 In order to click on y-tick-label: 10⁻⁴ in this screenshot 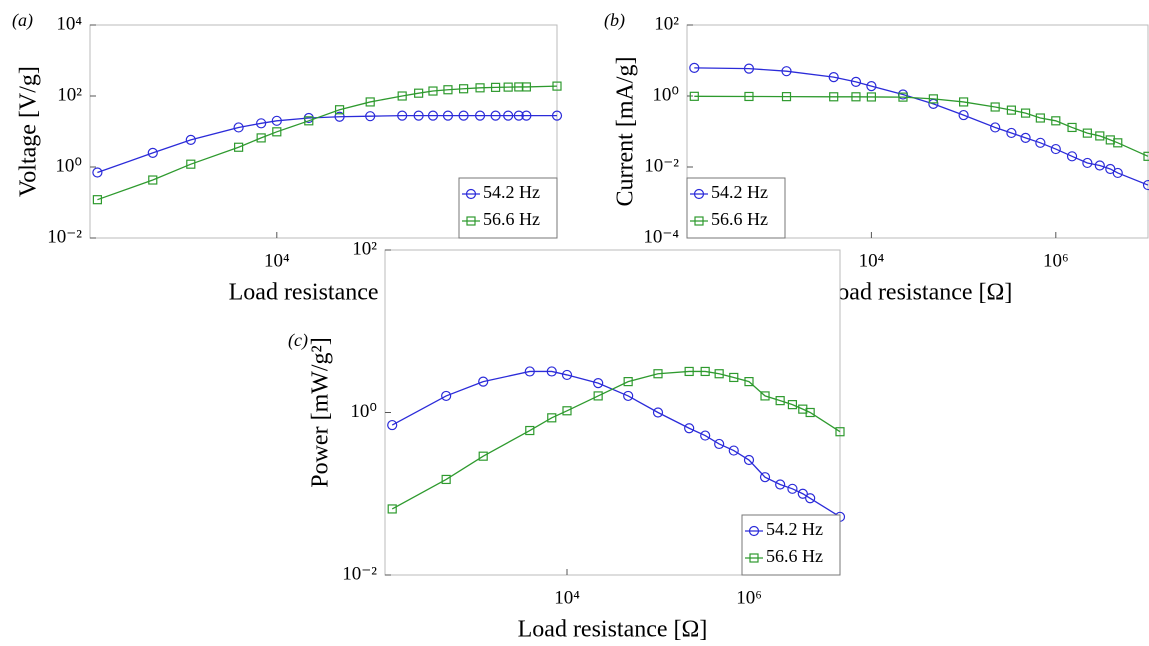, I will do `click(661, 236)`.